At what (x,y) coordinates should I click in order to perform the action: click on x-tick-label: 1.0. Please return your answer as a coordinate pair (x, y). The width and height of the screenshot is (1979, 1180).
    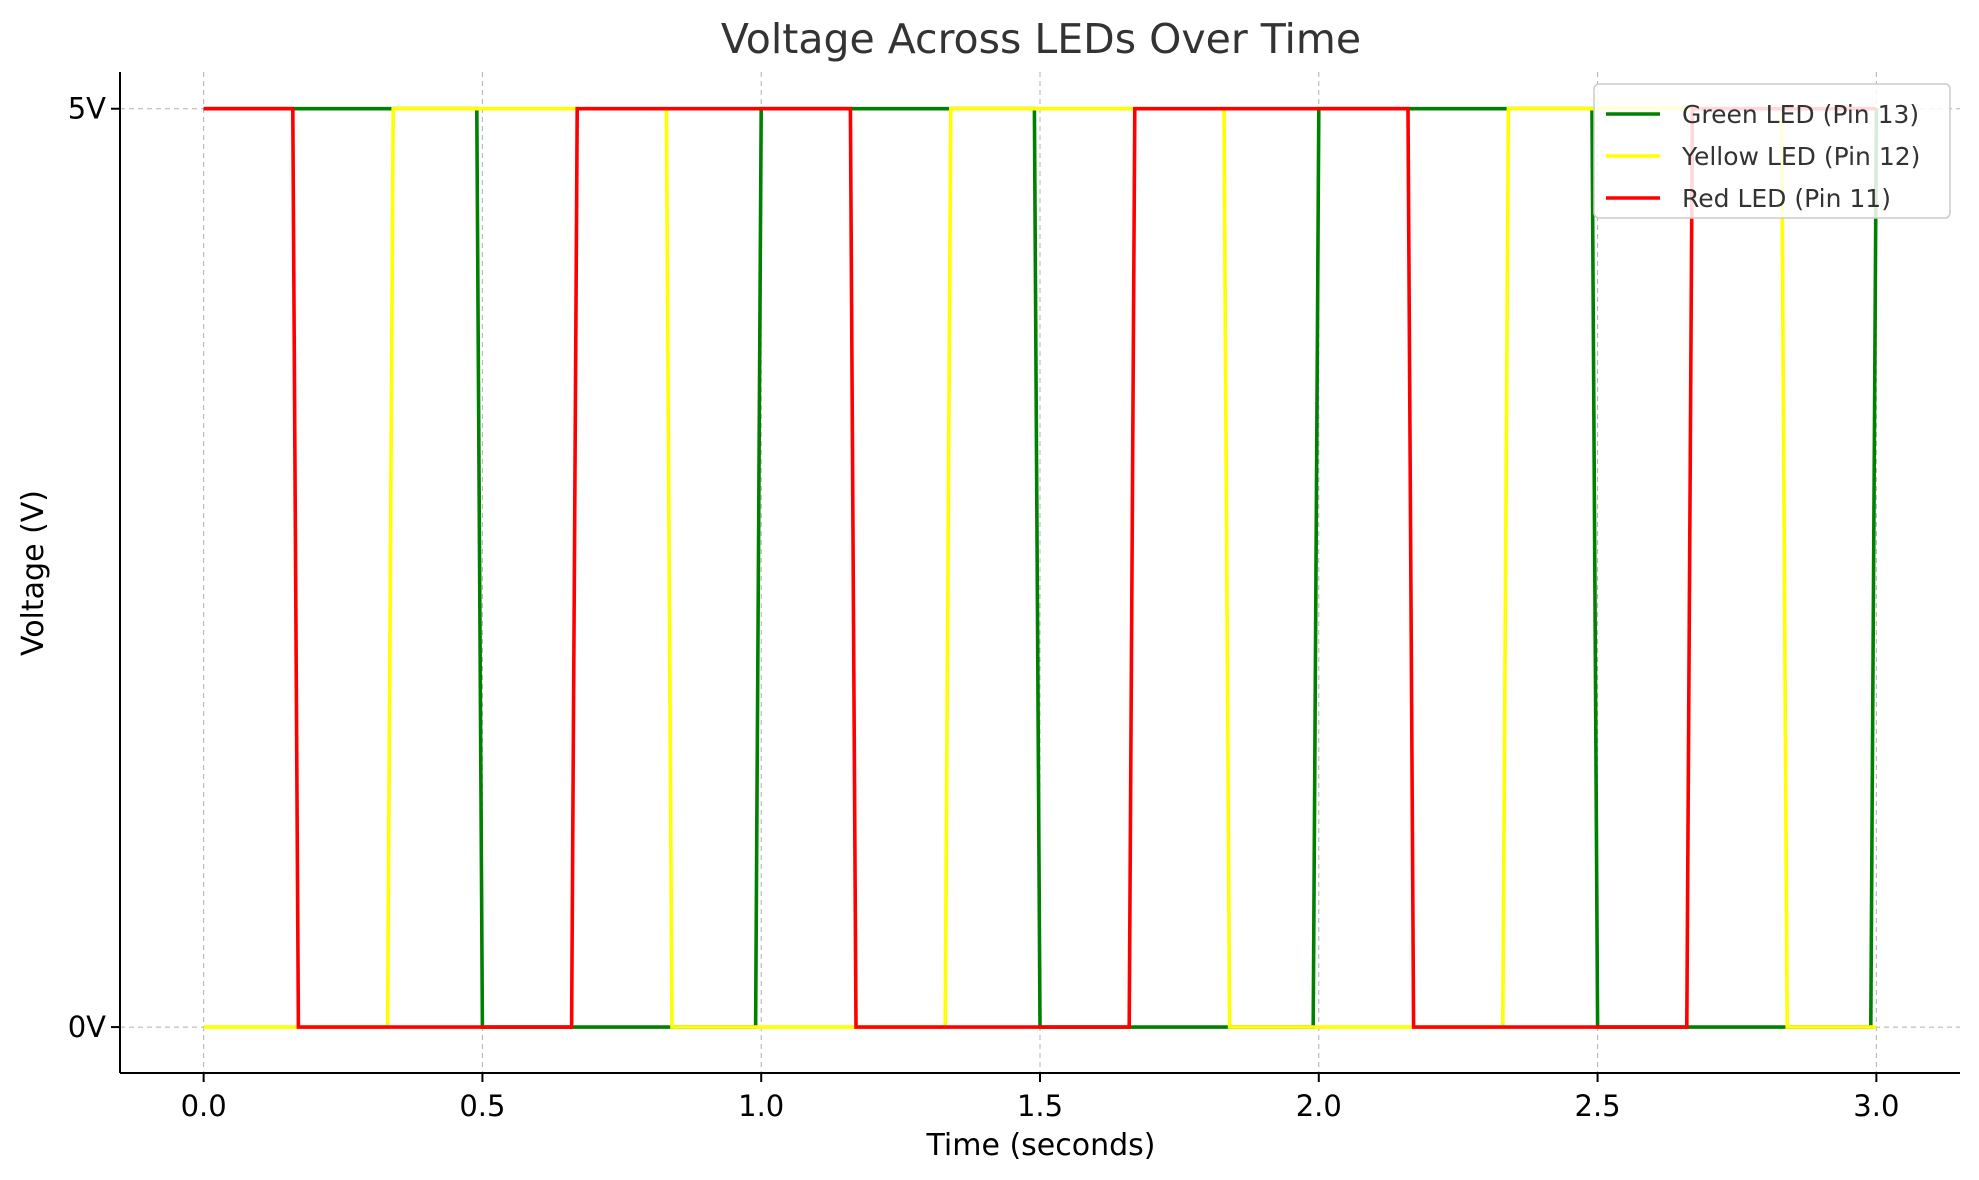
    Looking at the image, I should click on (761, 1106).